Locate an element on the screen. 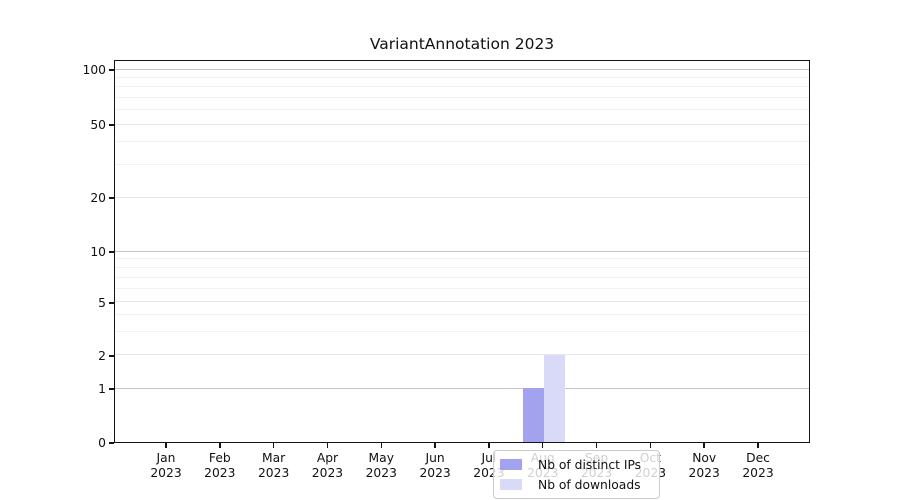 The height and width of the screenshot is (500, 900). x-tick-label-mar: Mar 2023 is located at coordinates (274, 466).